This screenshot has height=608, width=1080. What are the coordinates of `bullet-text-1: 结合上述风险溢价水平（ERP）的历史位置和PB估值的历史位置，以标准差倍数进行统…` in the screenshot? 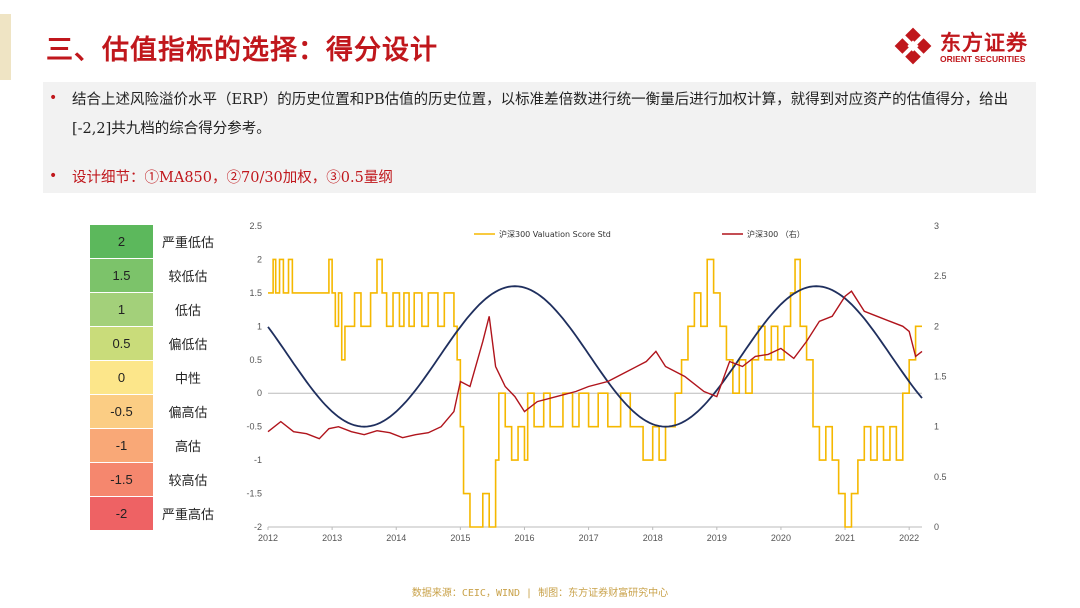 It's located at (540, 114).